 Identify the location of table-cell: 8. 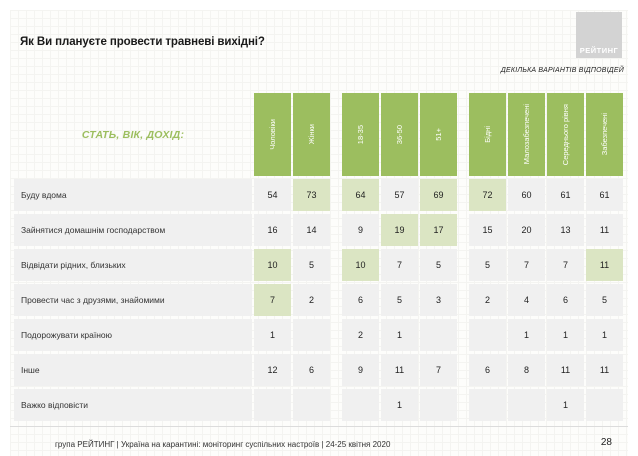
(526, 370).